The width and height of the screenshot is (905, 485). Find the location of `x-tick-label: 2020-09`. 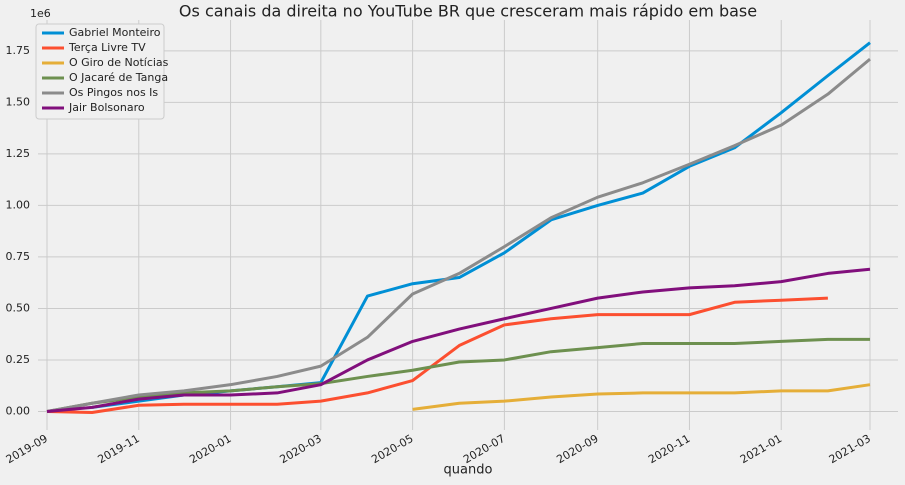

x-tick-label: 2020-09 is located at coordinates (577, 449).